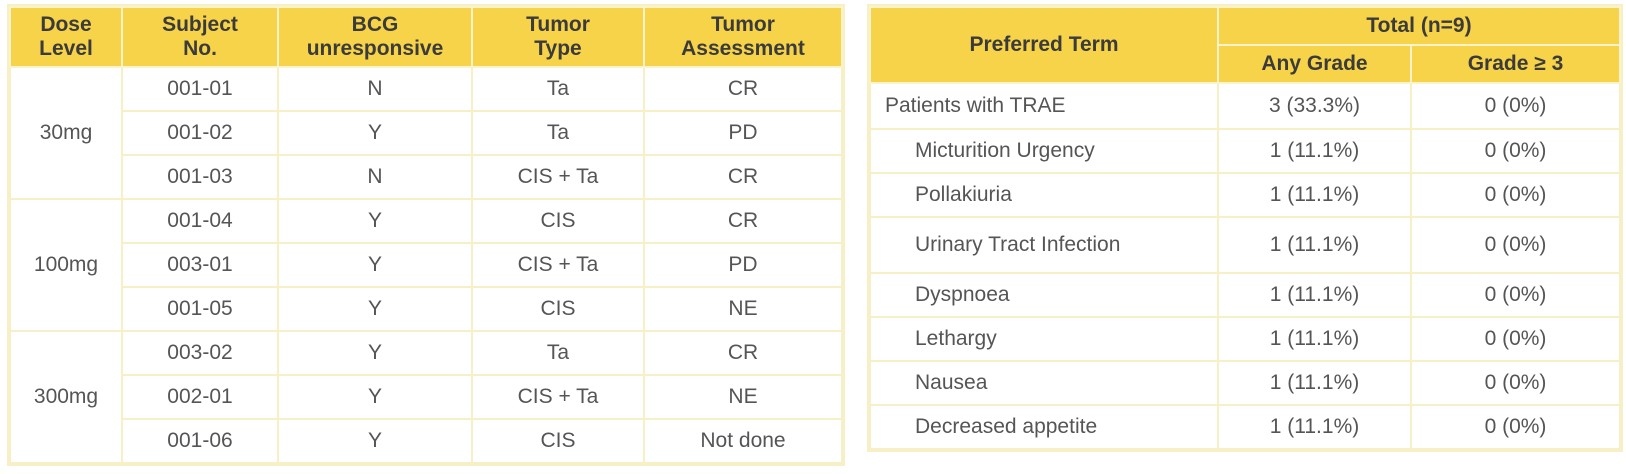  What do you see at coordinates (1044, 383) in the screenshot?
I see `term-cell: Nausea` at bounding box center [1044, 383].